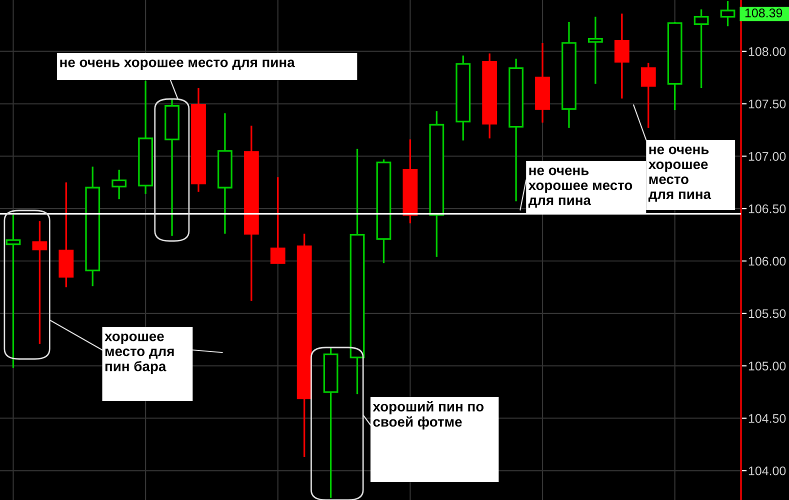 The height and width of the screenshot is (500, 789). Describe the element at coordinates (767, 471) in the screenshot. I see `y-tick-label: 104.00` at that location.